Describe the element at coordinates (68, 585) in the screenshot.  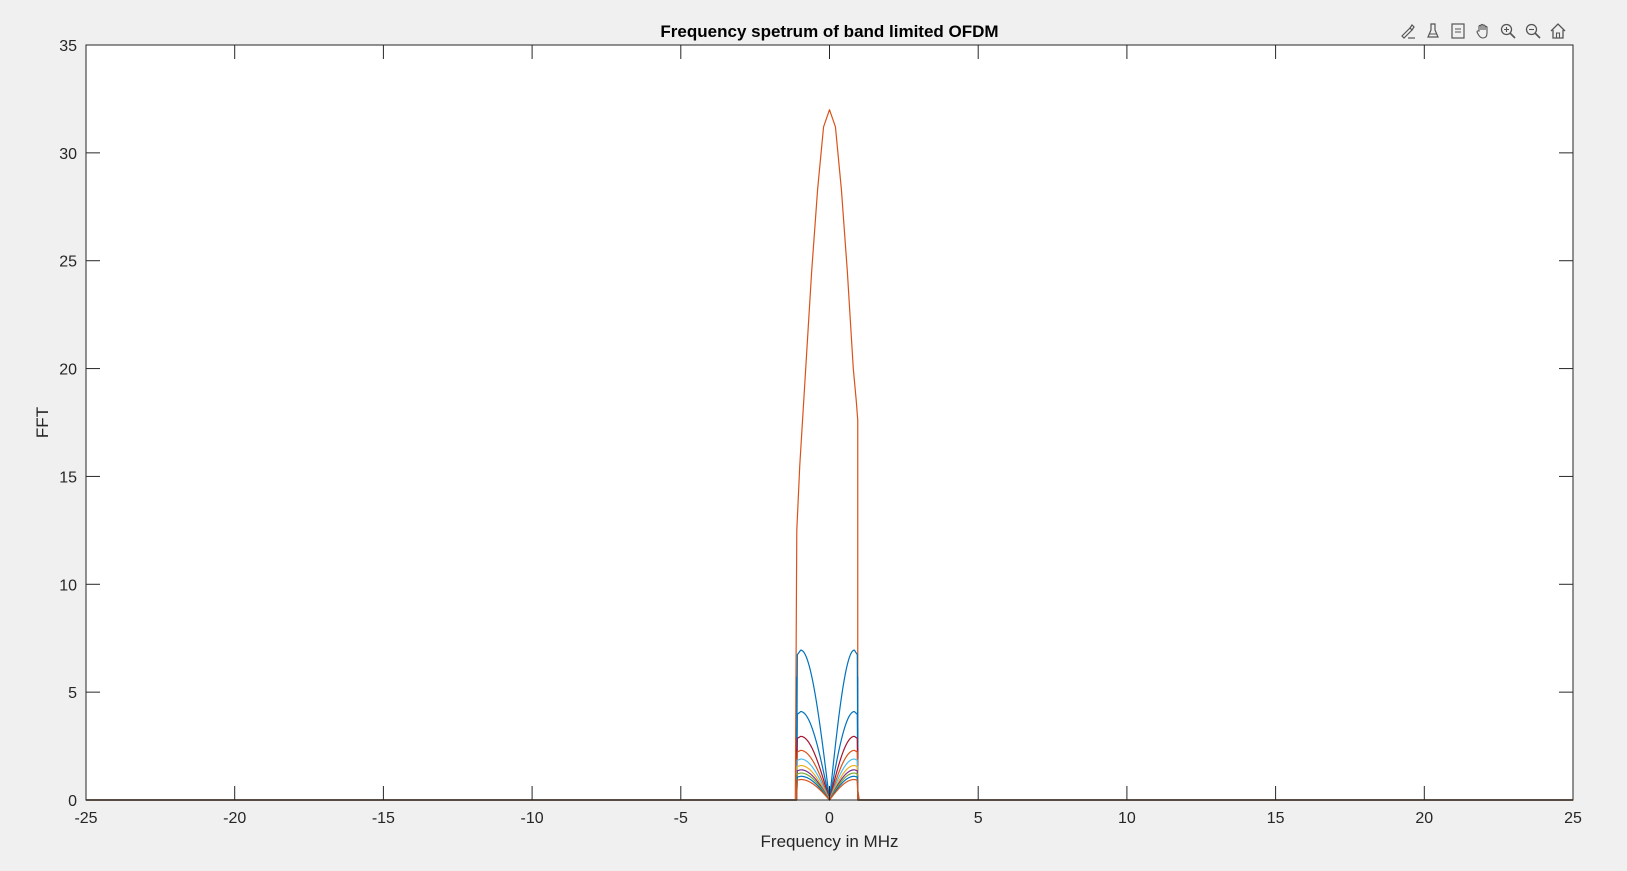
I see `y-tick-label: 10` at that location.